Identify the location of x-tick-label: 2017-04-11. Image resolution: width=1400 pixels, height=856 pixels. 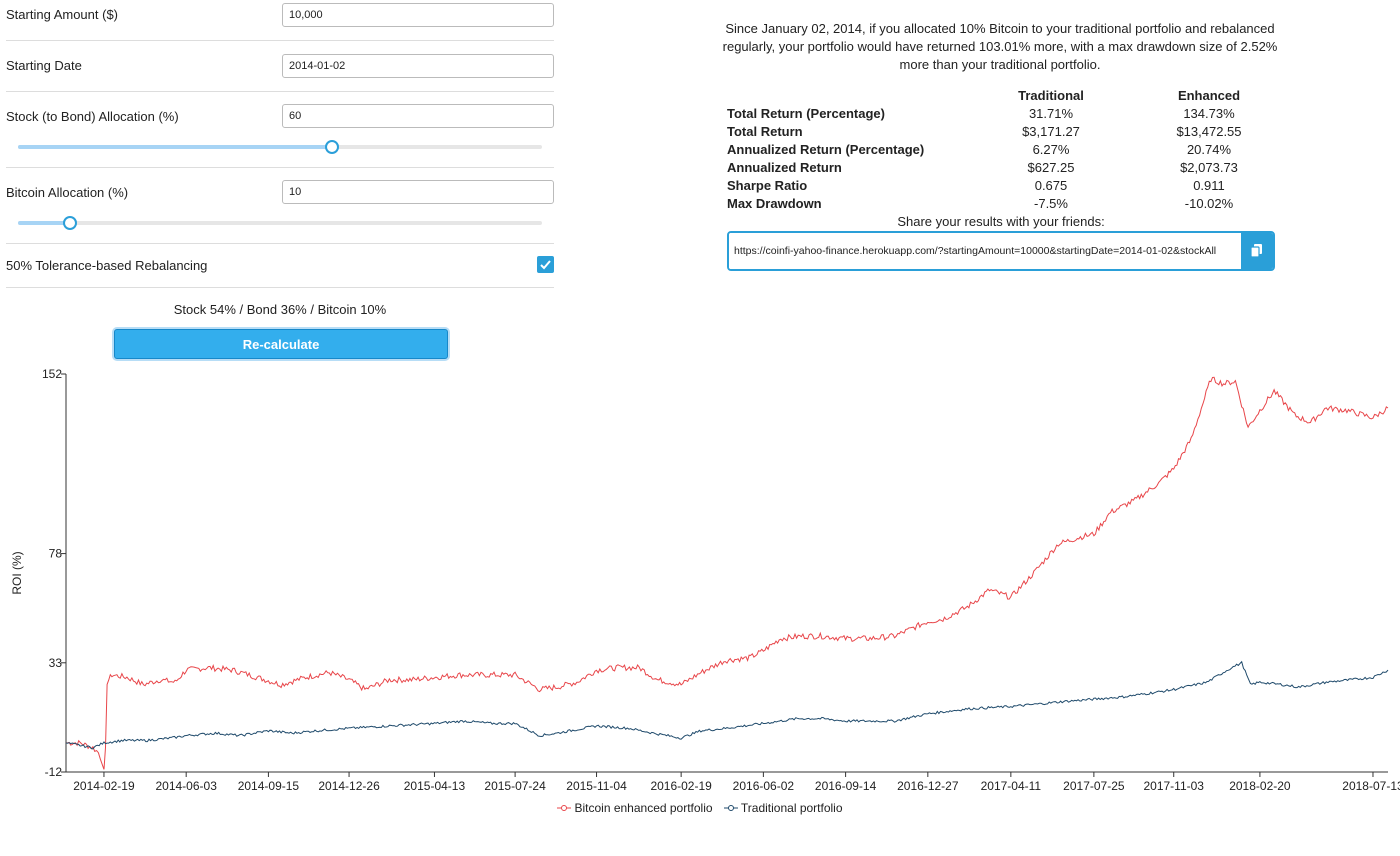
(1011, 786).